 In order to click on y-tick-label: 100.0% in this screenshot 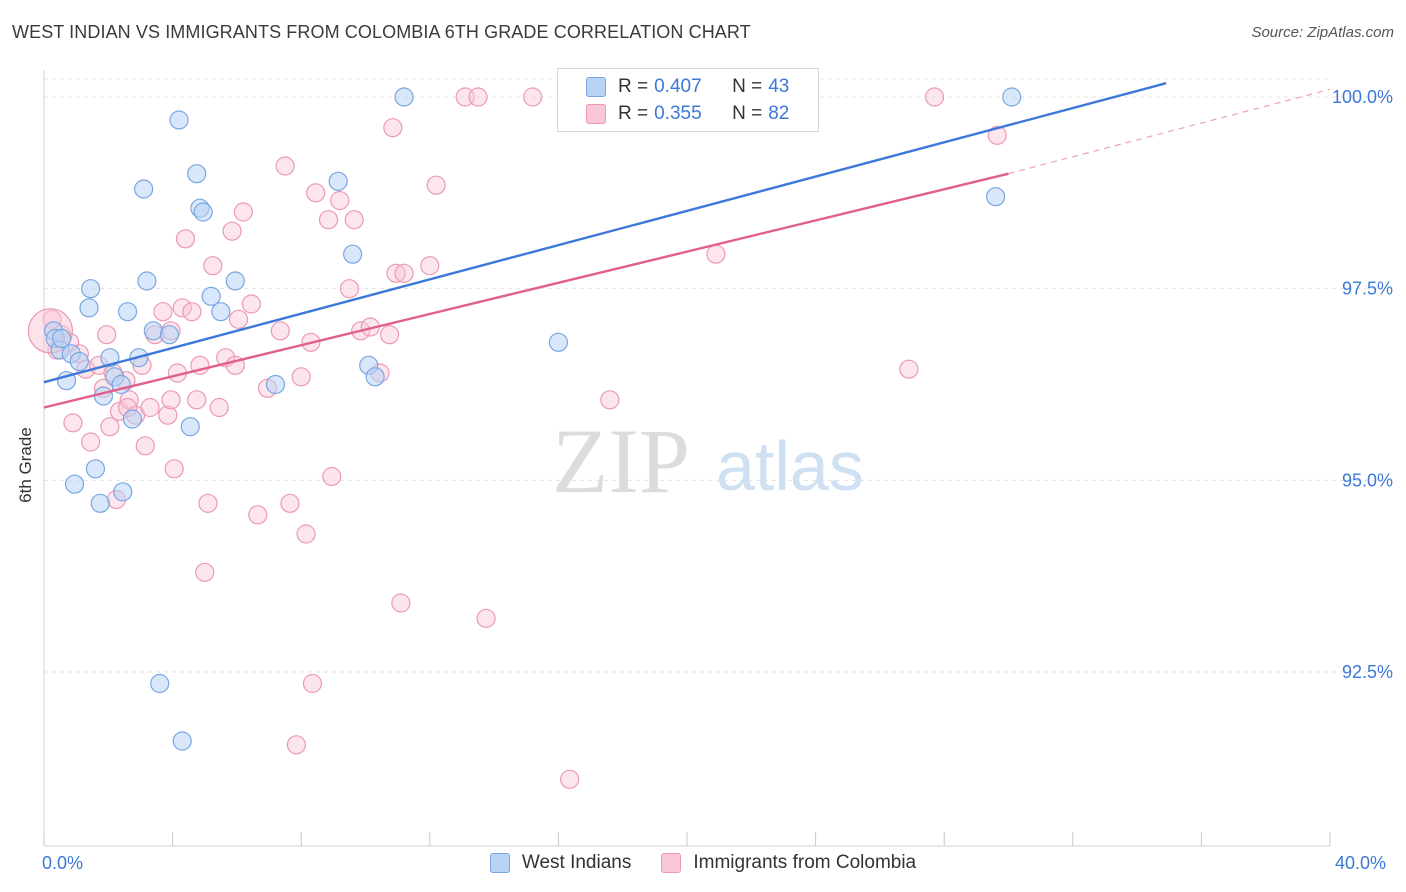, I will do `click(1362, 97)`.